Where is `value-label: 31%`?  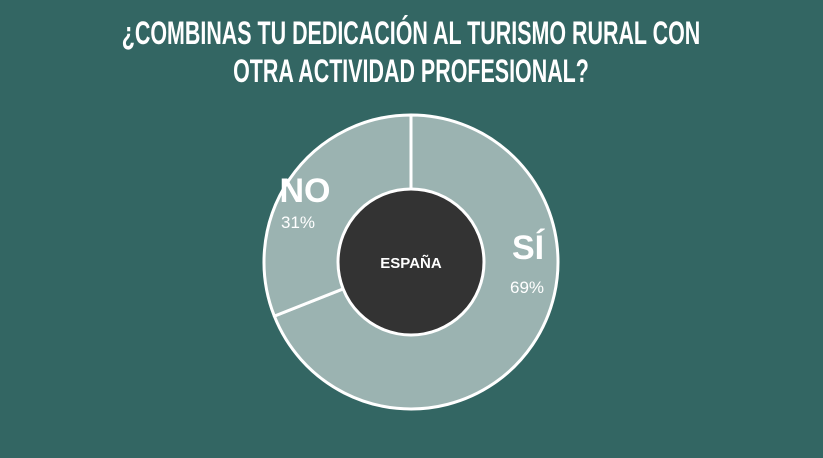 value-label: 31% is located at coordinates (298, 222).